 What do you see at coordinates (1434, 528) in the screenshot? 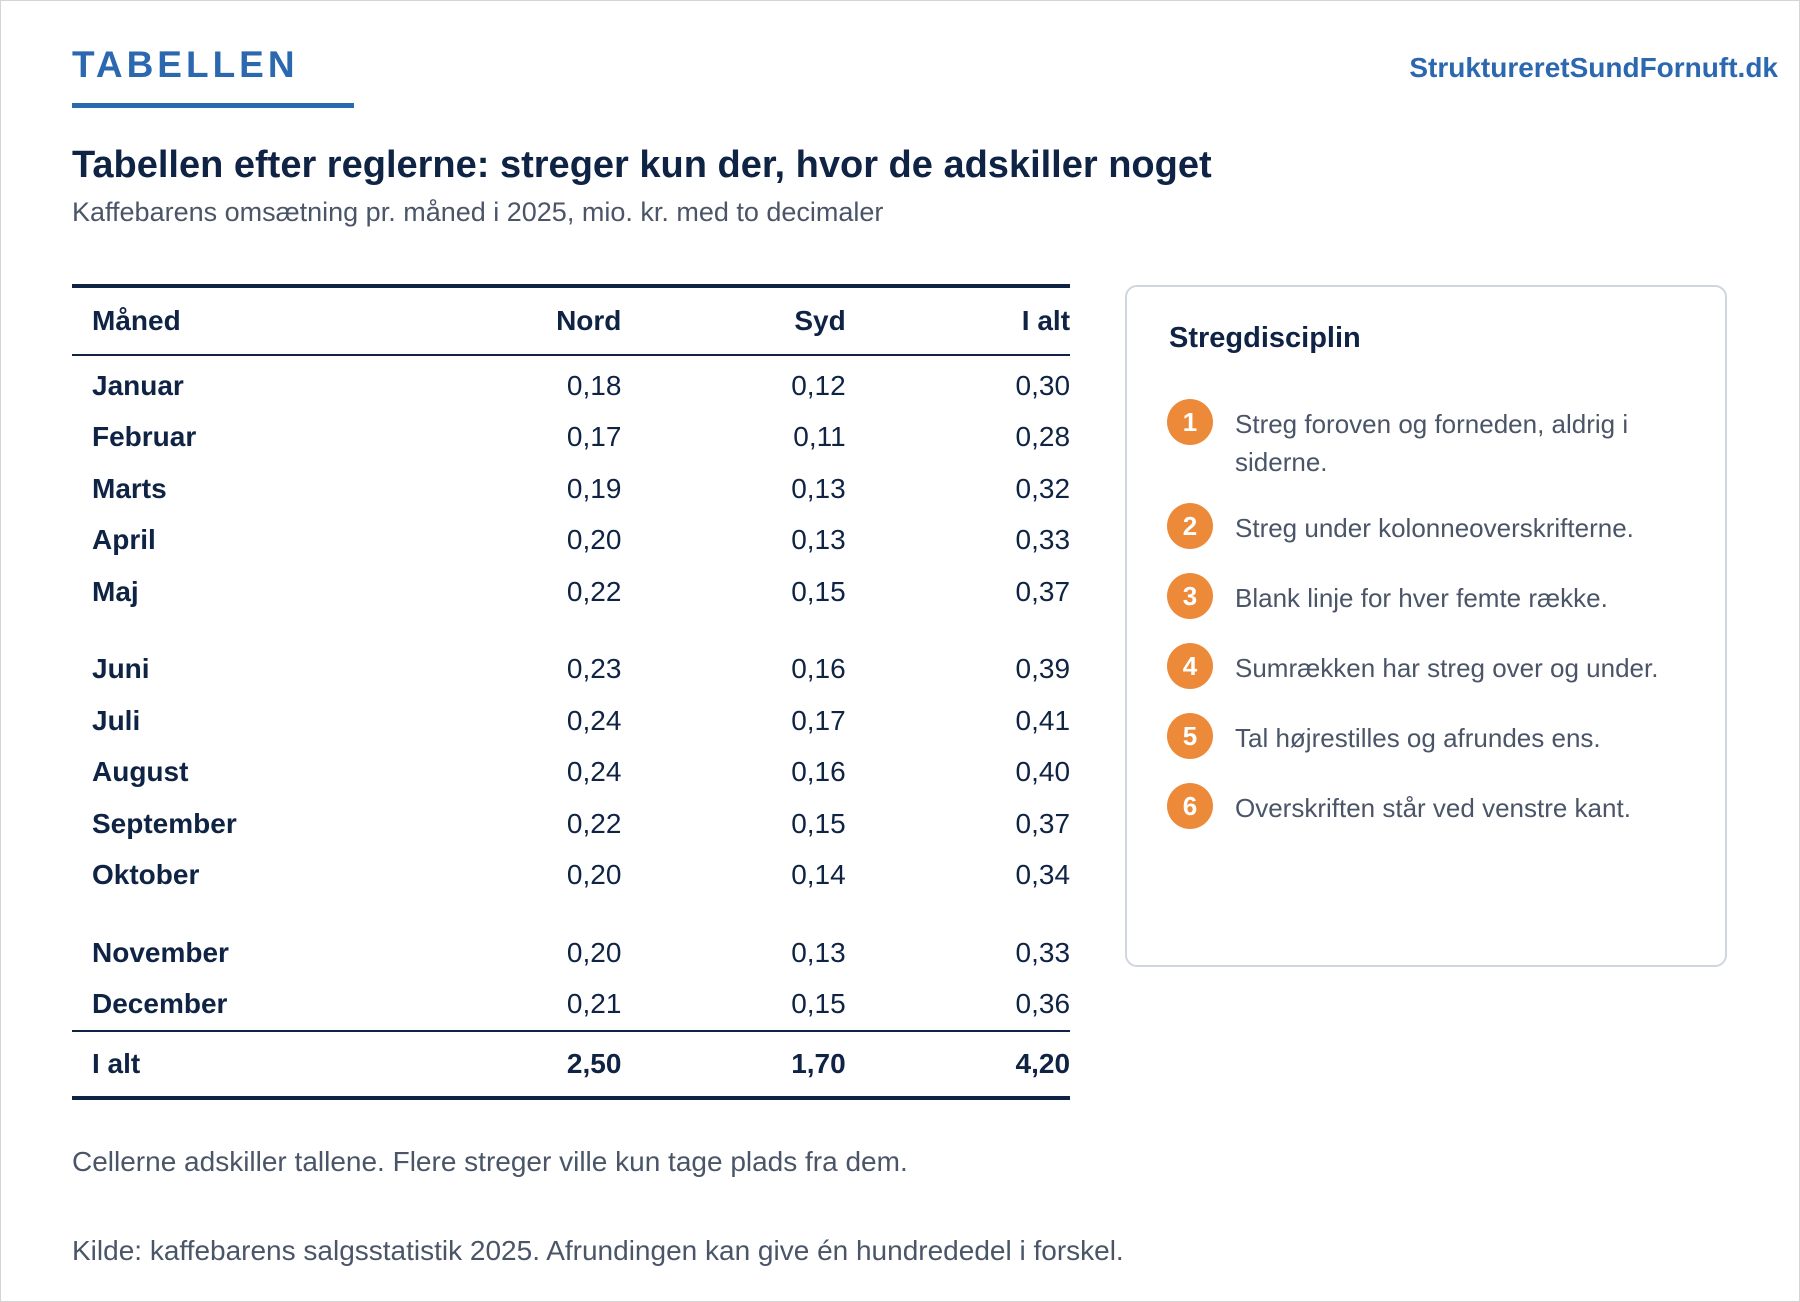
I see `rule-text: Streg under kolonneoverskrifterne.` at bounding box center [1434, 528].